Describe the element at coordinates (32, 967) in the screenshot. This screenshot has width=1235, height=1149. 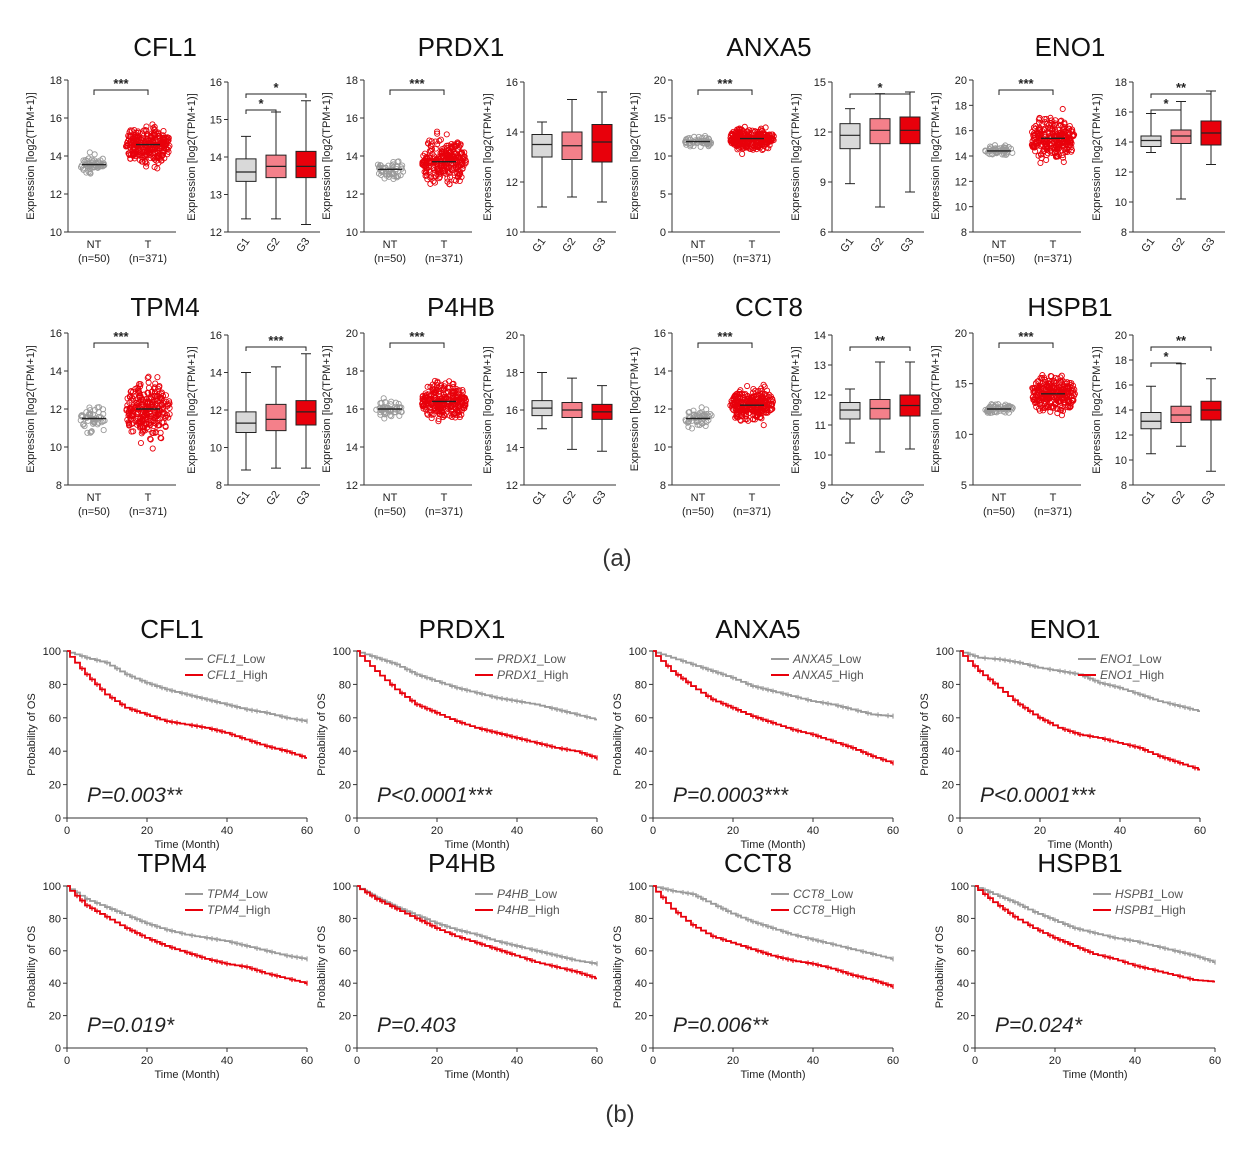
I see `y-axis-label: Probability of OS` at that location.